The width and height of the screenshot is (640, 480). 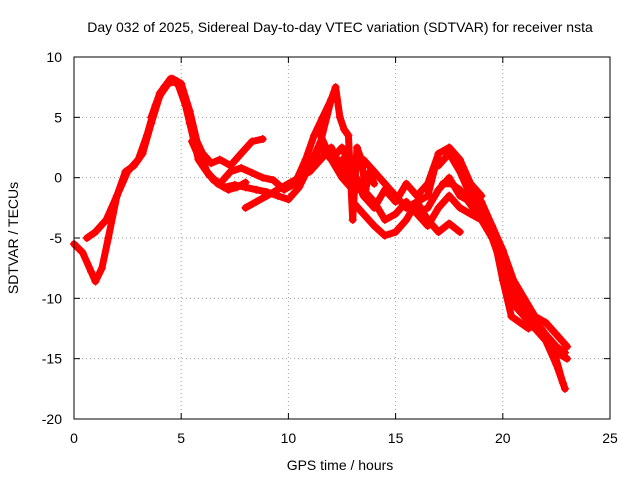 What do you see at coordinates (52, 419) in the screenshot?
I see `y-tick-label: -20` at bounding box center [52, 419].